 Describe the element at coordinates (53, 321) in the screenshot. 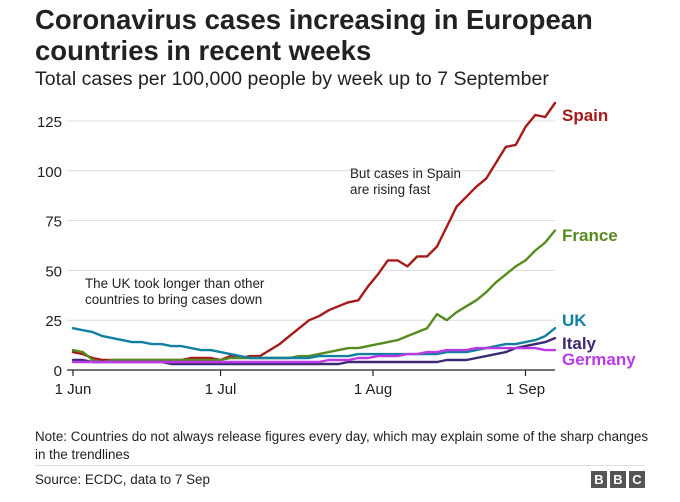

I see `y-tick-label: 25` at that location.